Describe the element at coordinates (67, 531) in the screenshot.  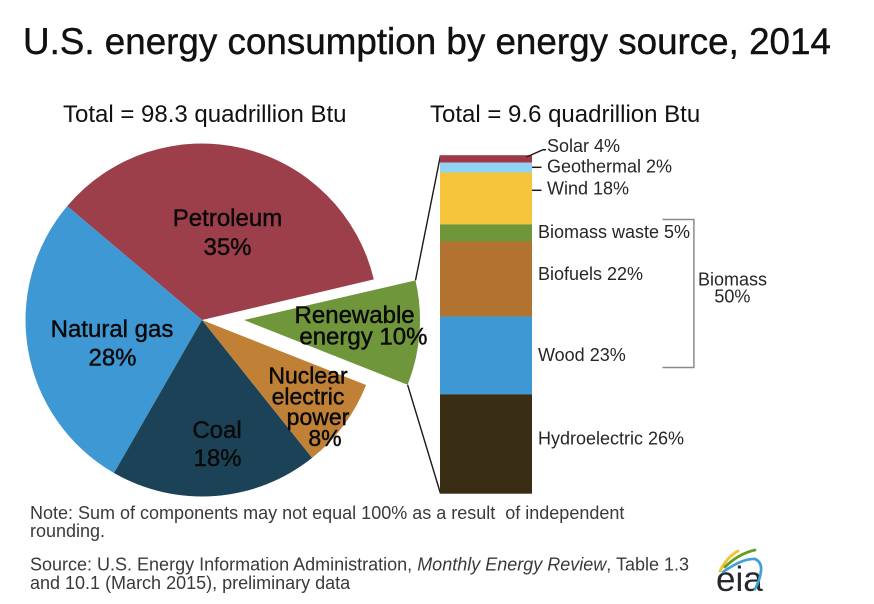
I see `svg-text: rounding.` at that location.